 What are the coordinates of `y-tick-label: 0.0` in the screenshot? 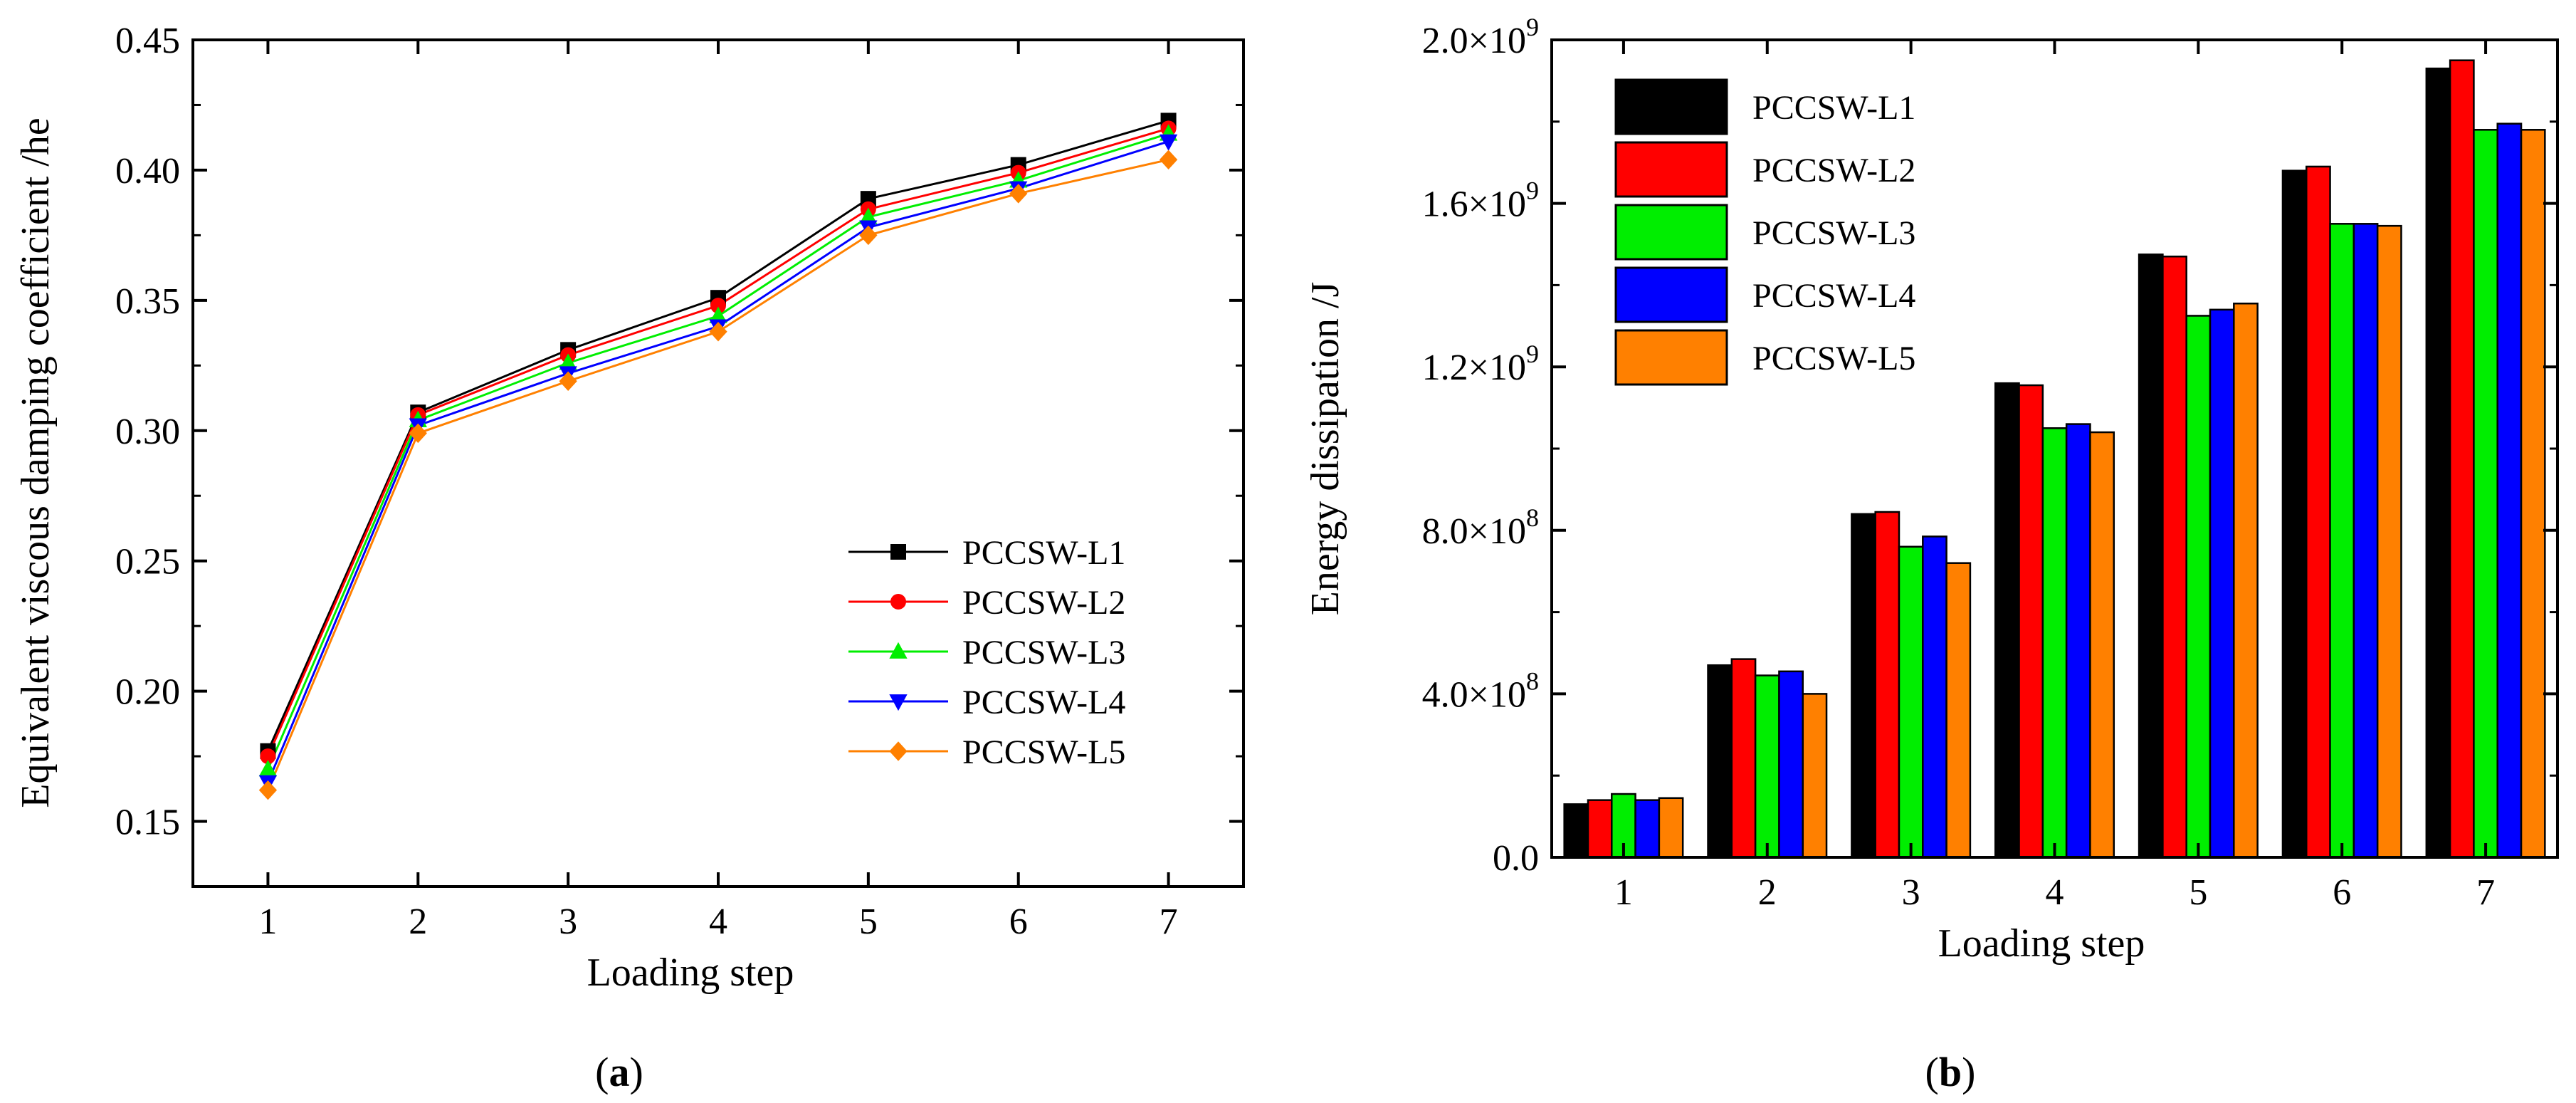 It's located at (1516, 858).